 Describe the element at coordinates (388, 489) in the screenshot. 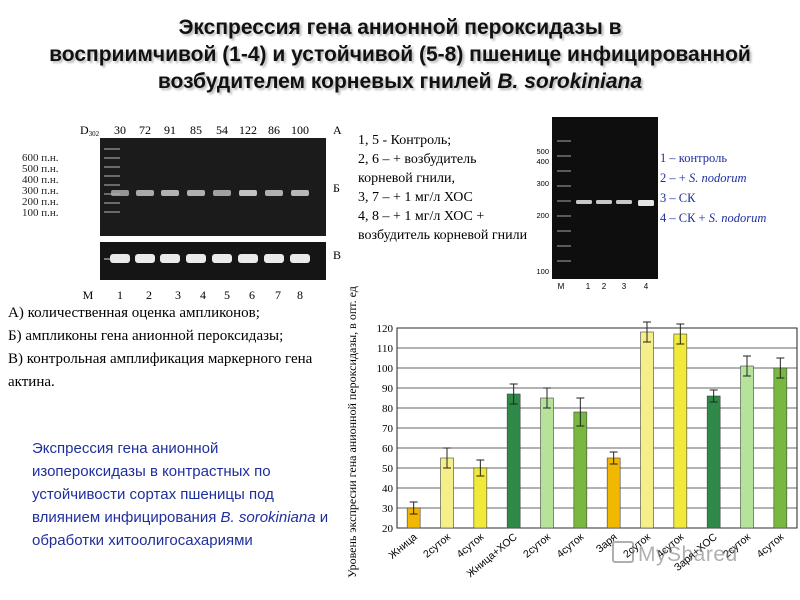

I see `chart-y-tick-label: 40` at that location.